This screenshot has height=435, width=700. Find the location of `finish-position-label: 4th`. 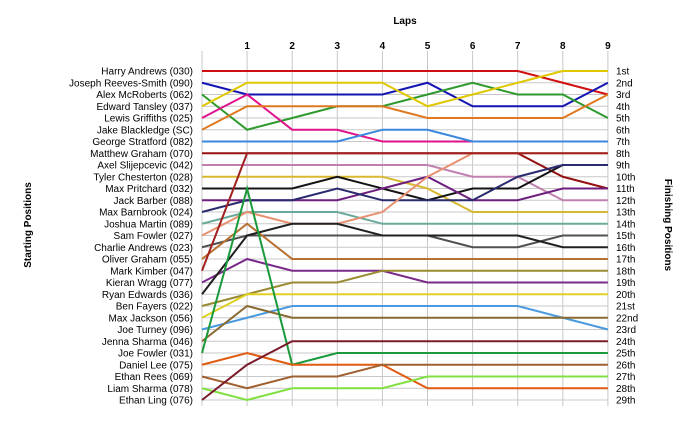

finish-position-label: 4th is located at coordinates (623, 107).